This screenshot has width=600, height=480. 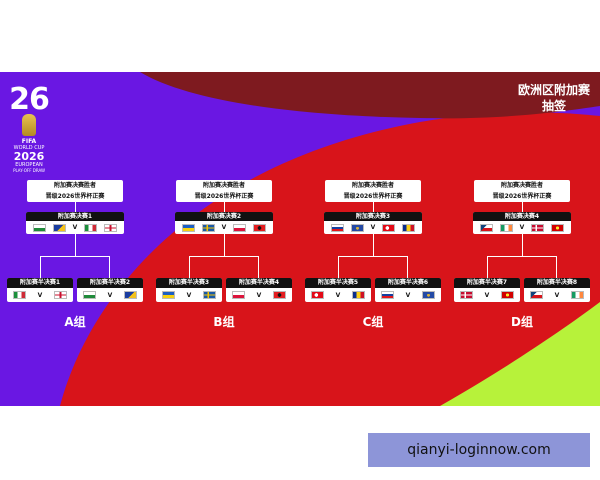 I want to click on group-label: D组, so click(x=522, y=322).